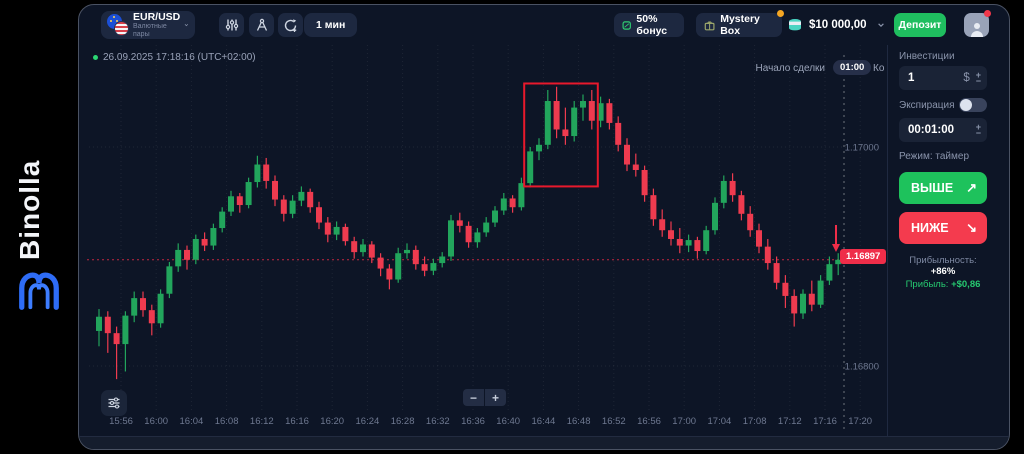  I want to click on expiration-input: 00:01:00 + −, so click(943, 130).